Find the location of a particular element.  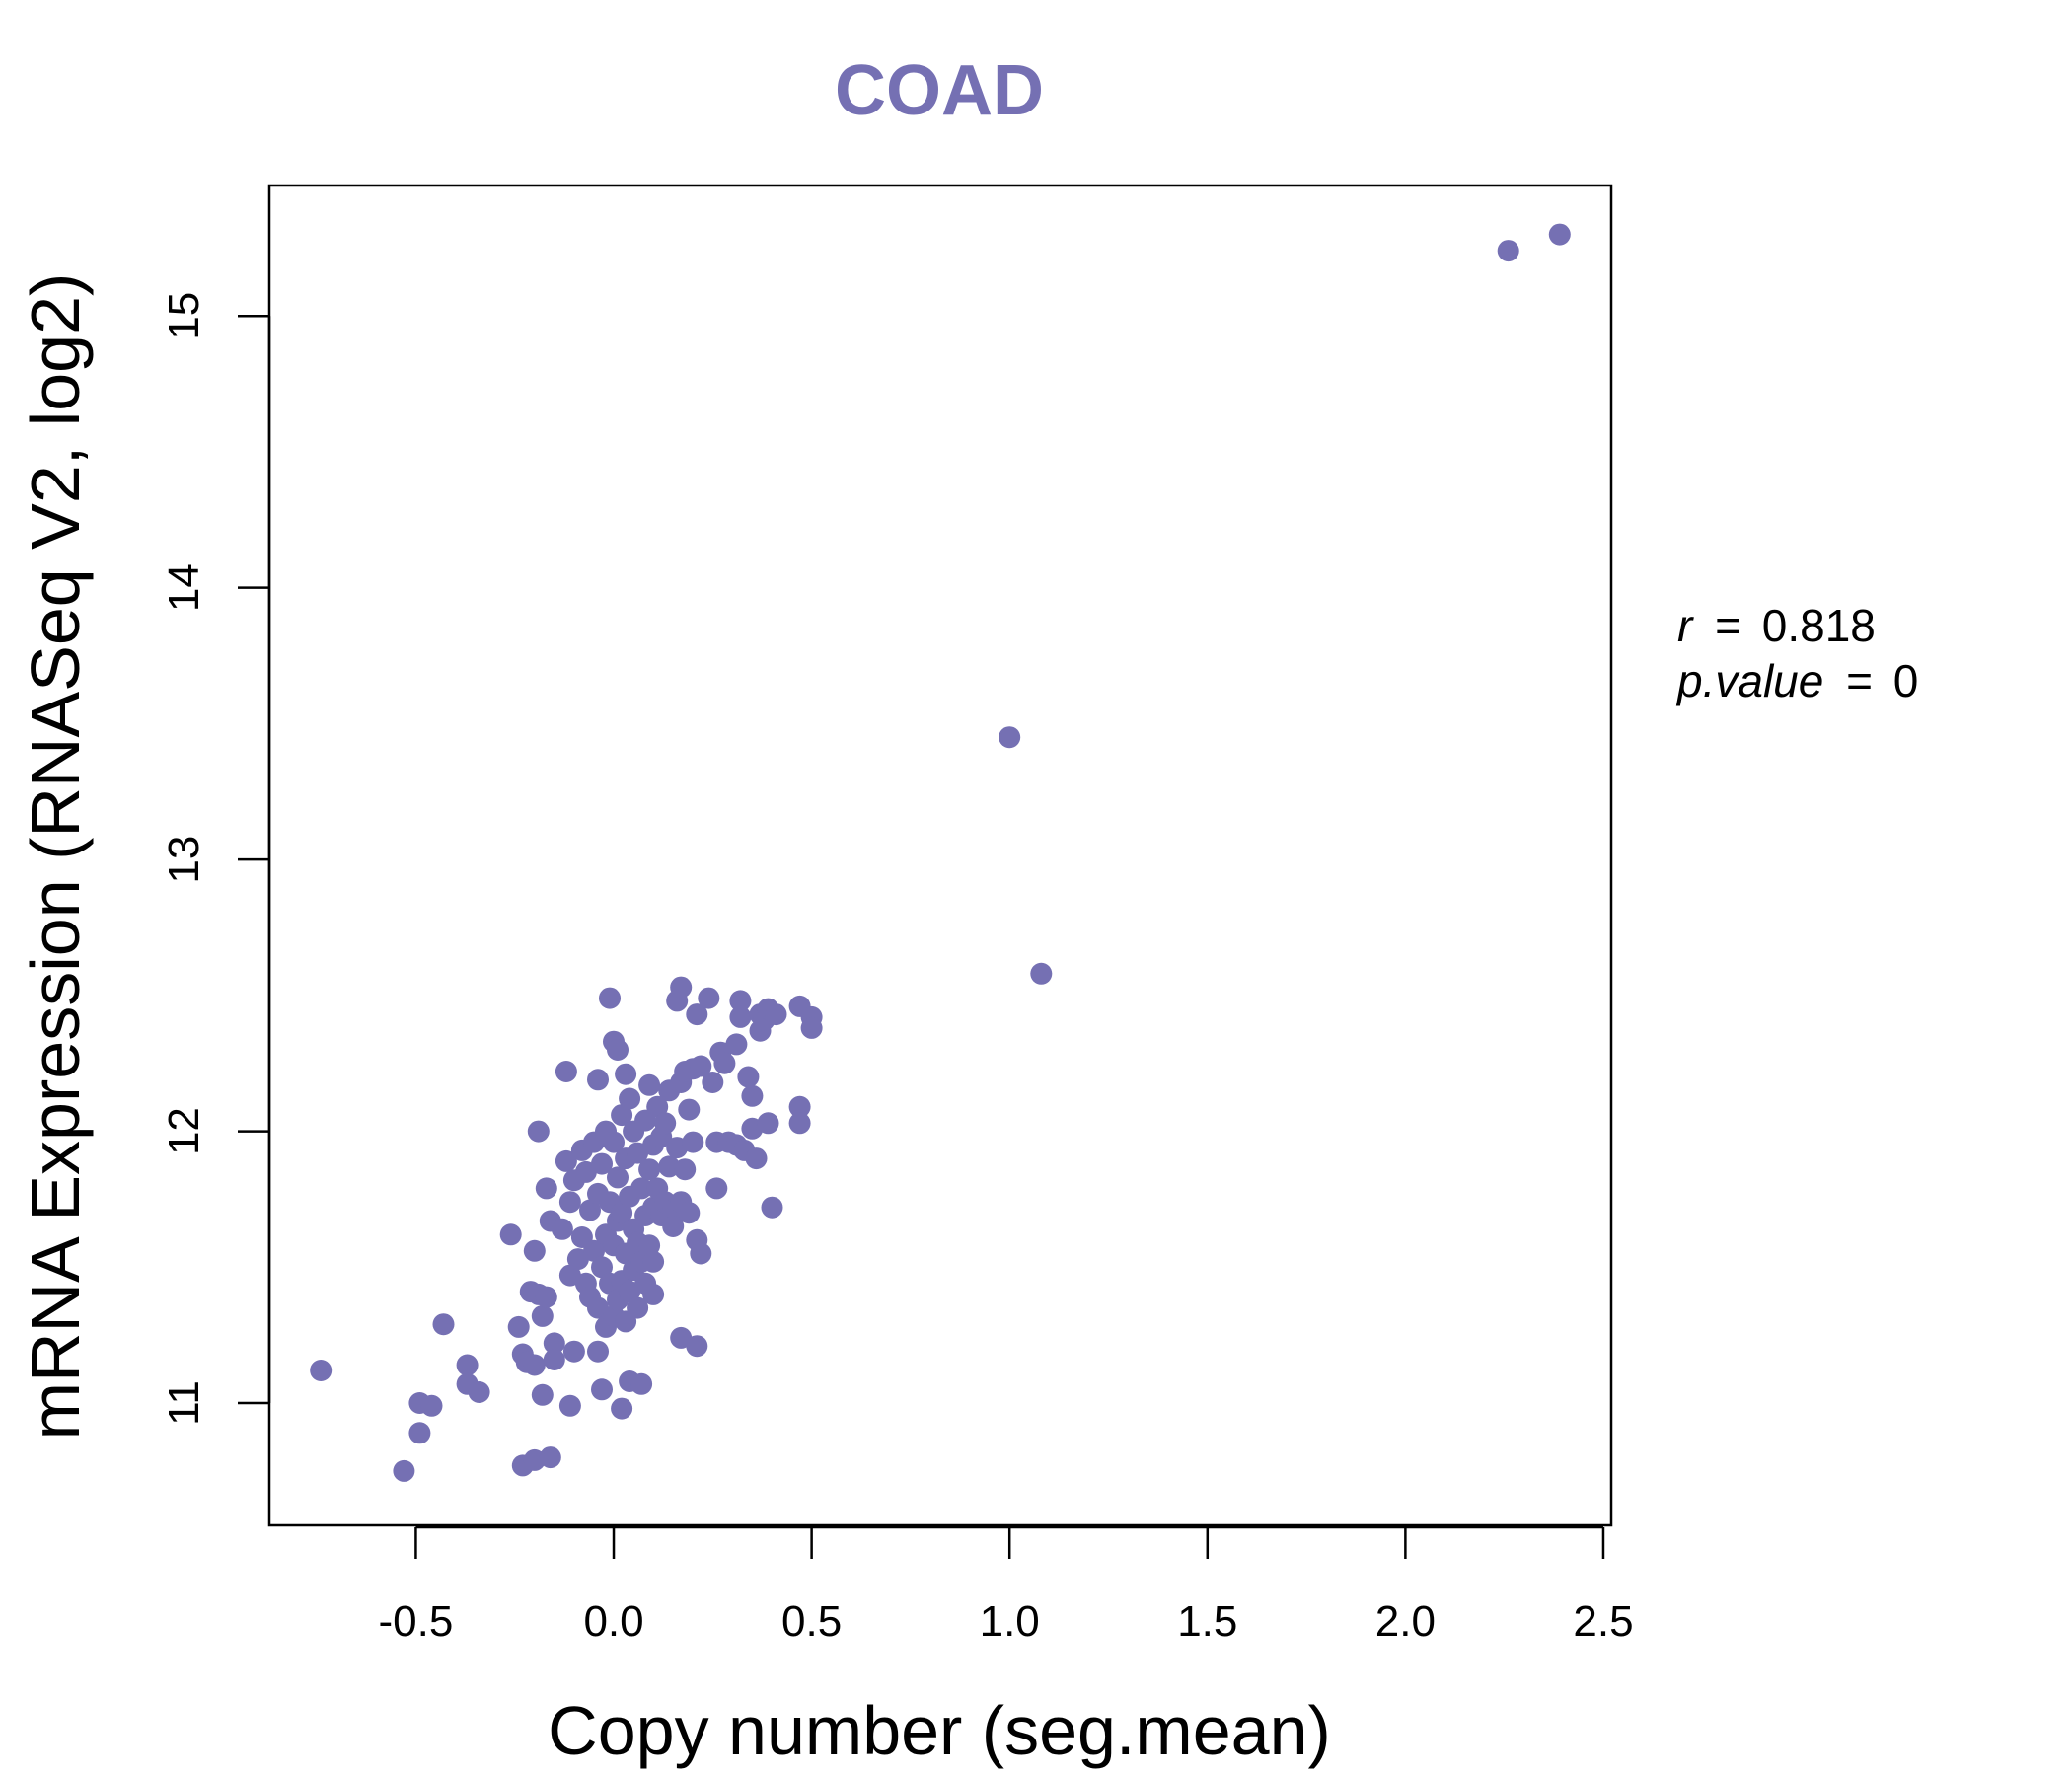

p-symbol: p.value is located at coordinates (1749, 681).